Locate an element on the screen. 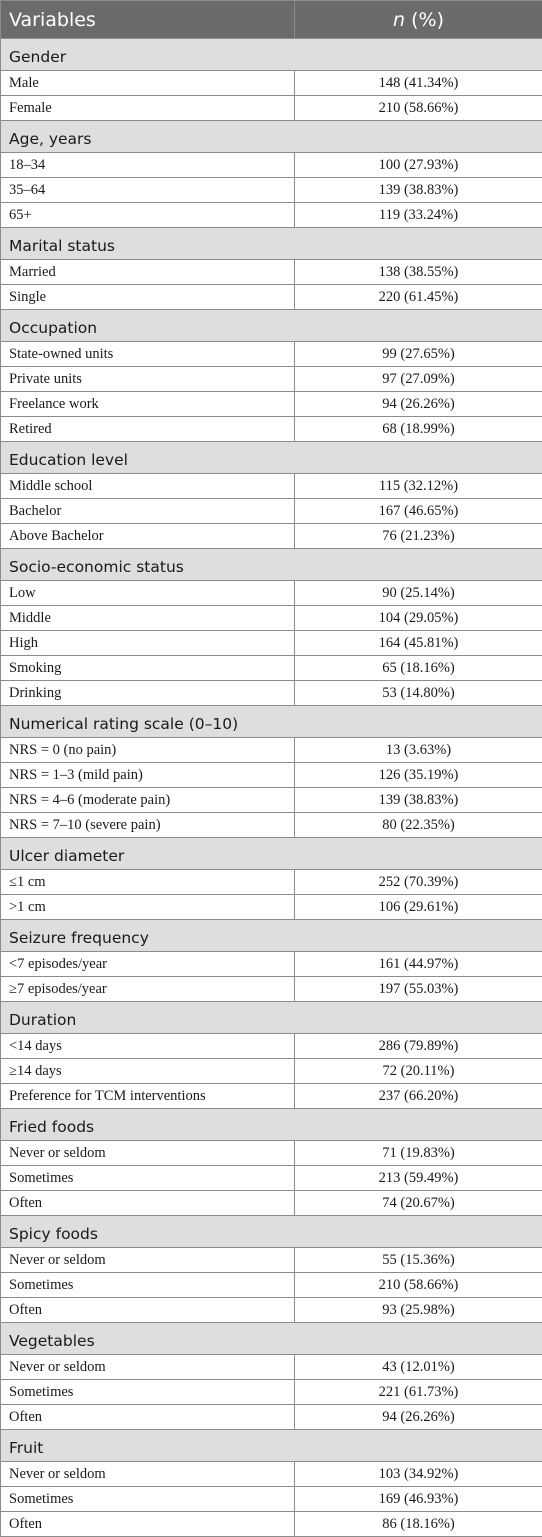 This screenshot has width=542, height=1537. row-label: 65+ is located at coordinates (148, 215).